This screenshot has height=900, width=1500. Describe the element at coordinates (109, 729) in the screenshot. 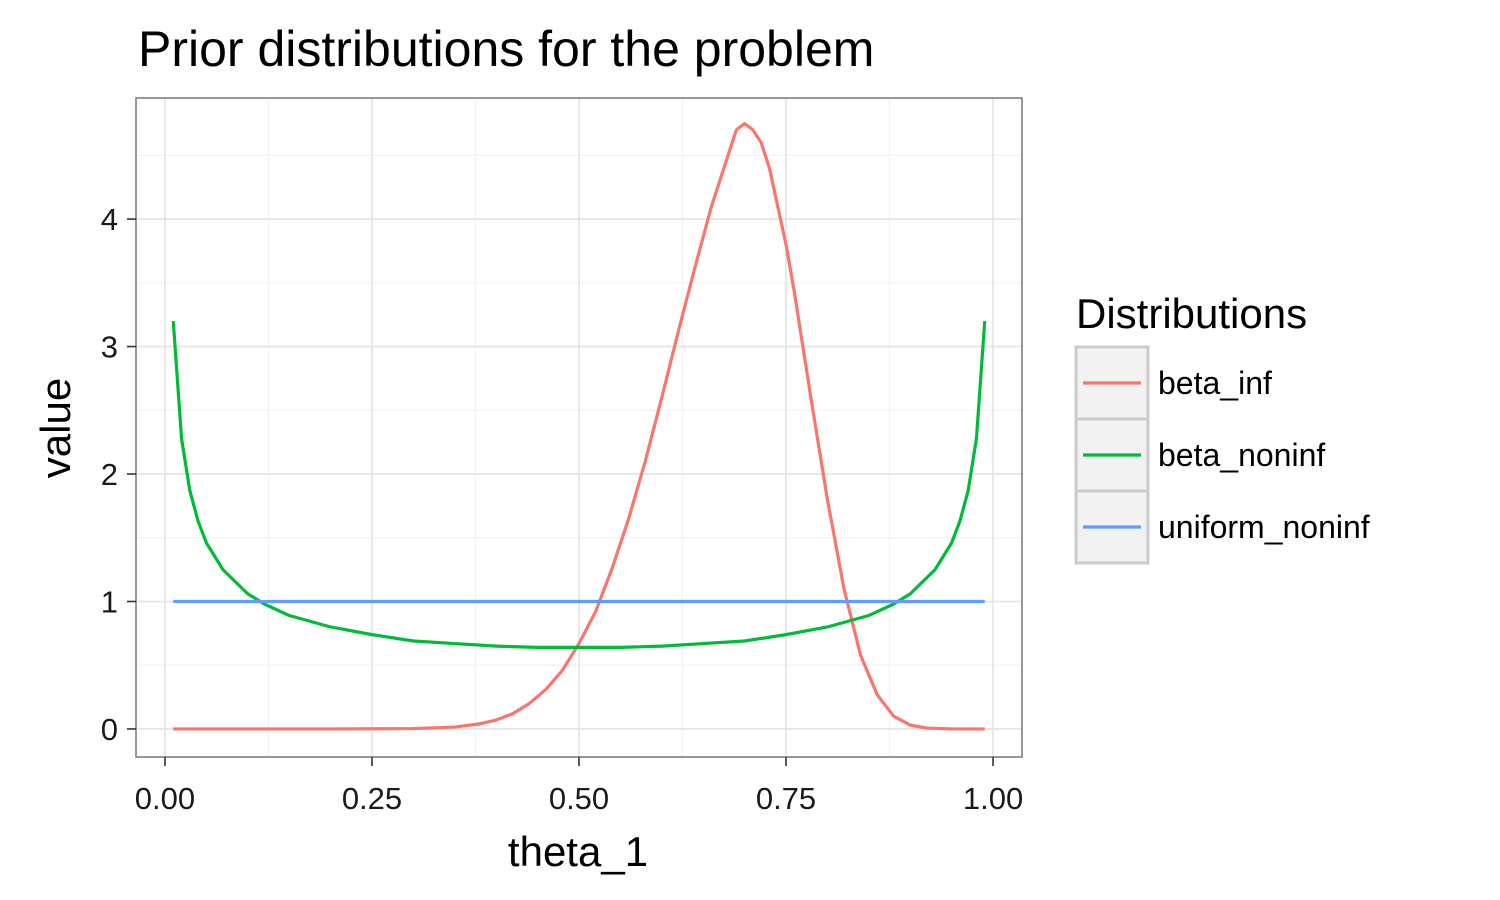

I see `y-tick-label: 0` at that location.